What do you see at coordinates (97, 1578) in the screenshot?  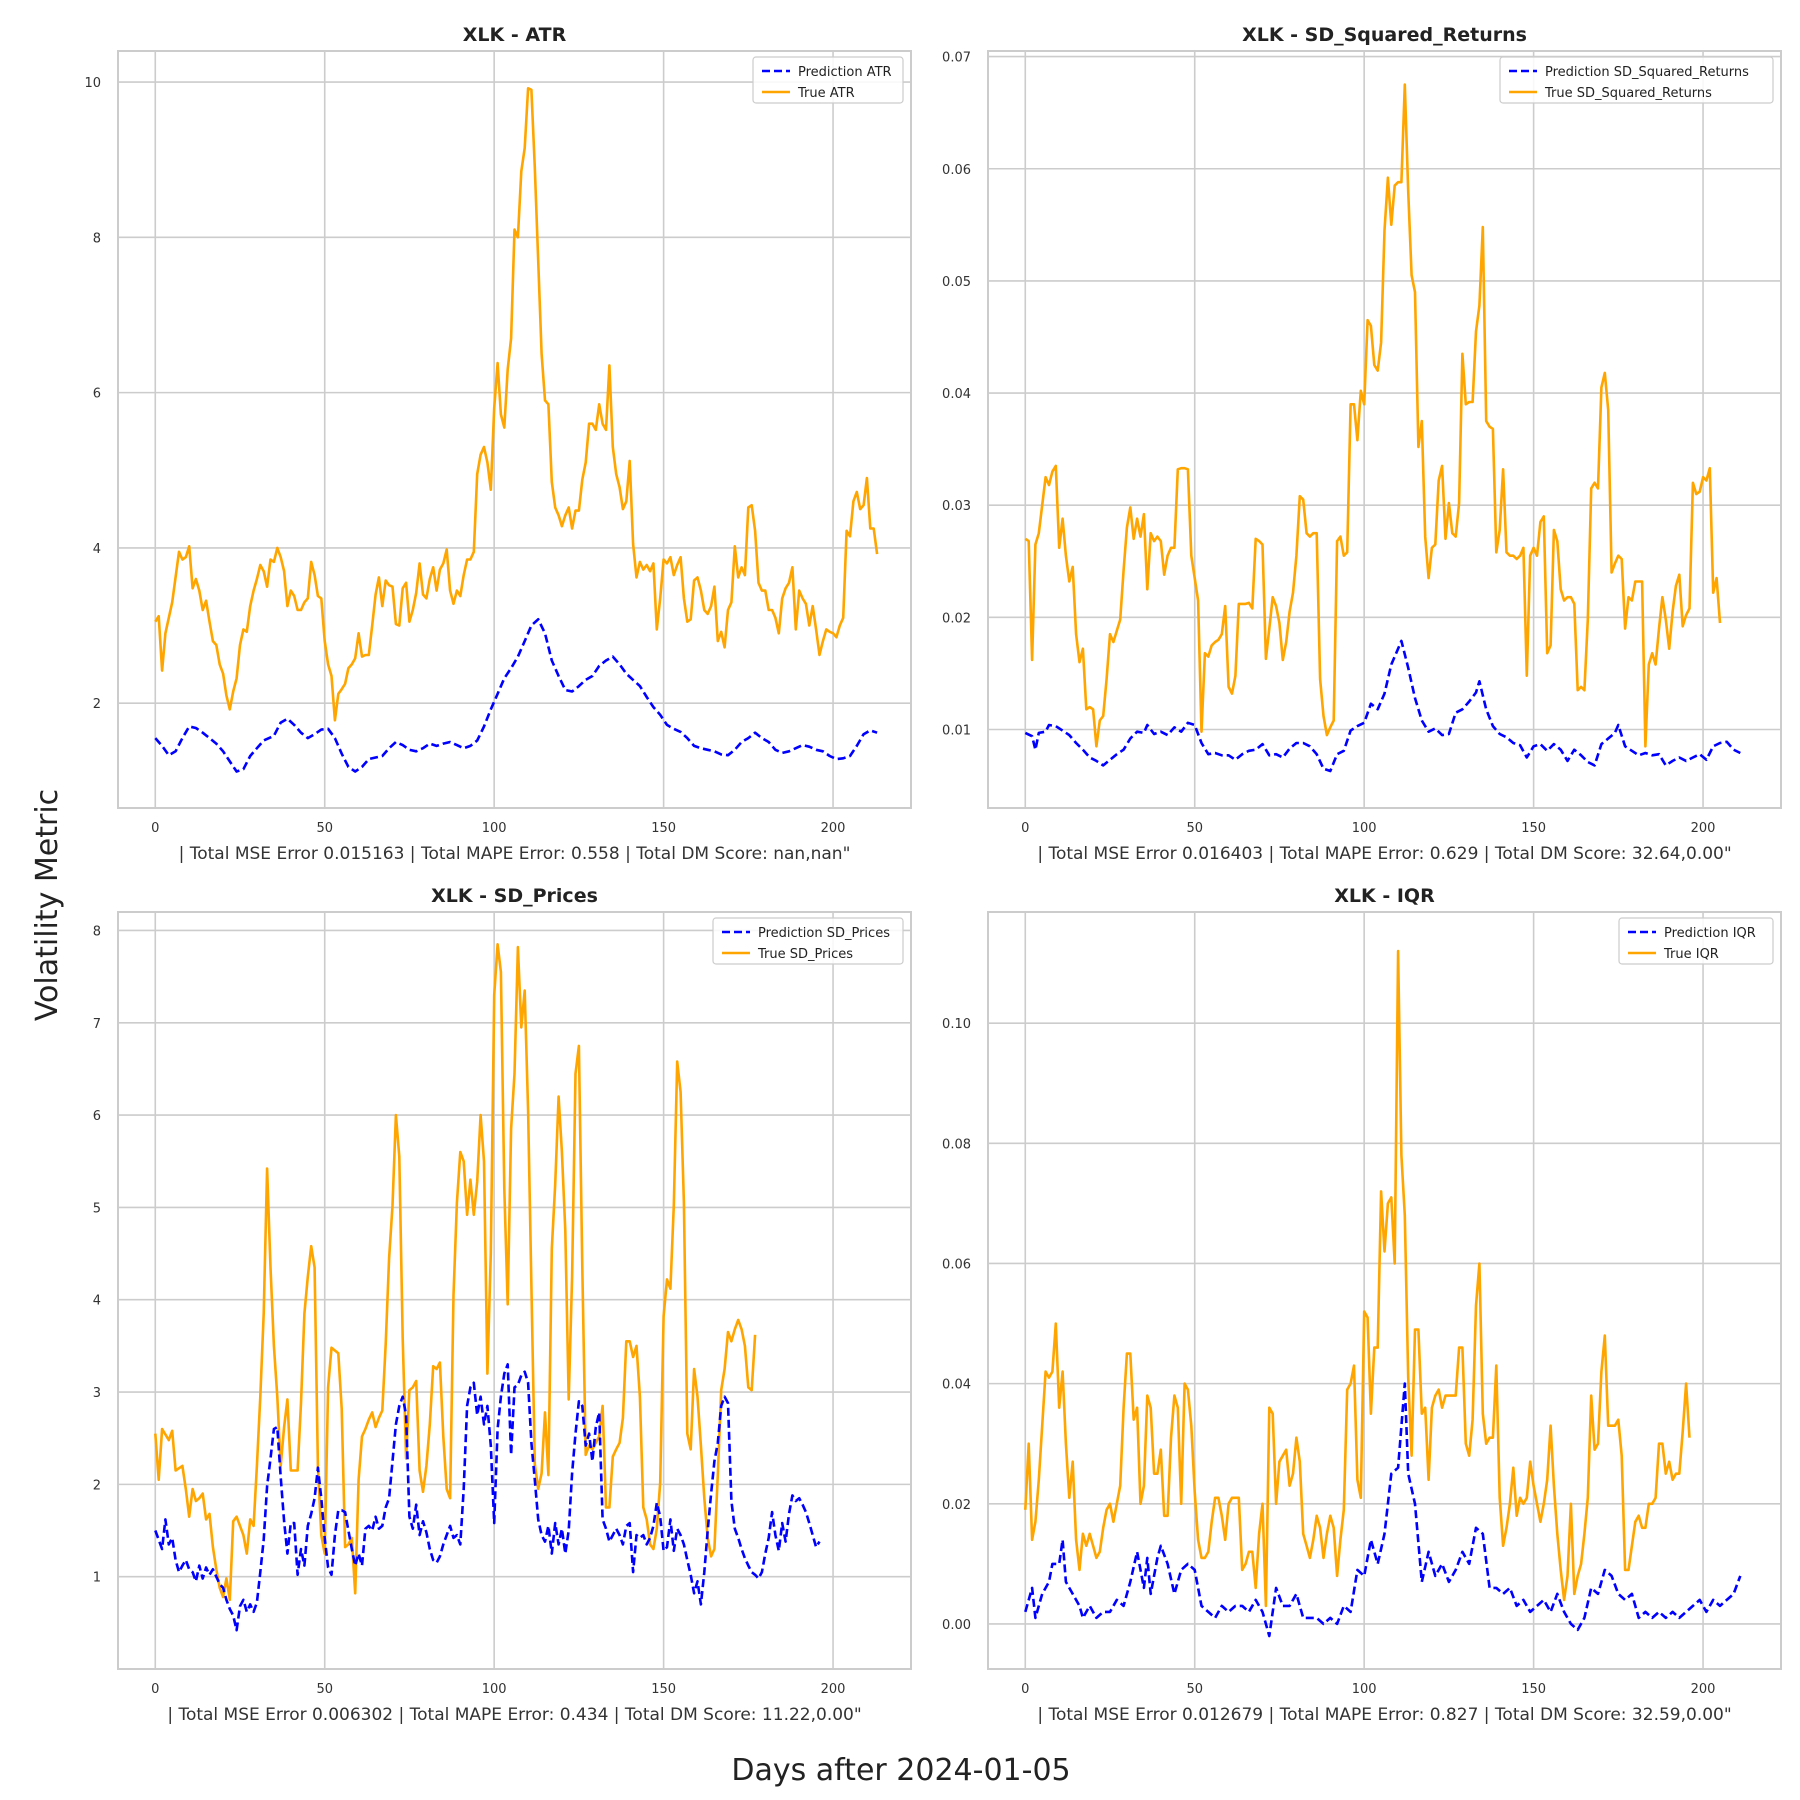 I see `y-tick-label: 1` at bounding box center [97, 1578].